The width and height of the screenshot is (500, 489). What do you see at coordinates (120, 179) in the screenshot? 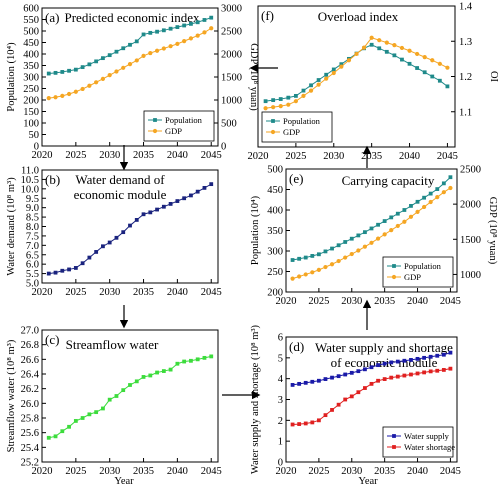
I see `chart-title: Water demand of` at bounding box center [120, 179].